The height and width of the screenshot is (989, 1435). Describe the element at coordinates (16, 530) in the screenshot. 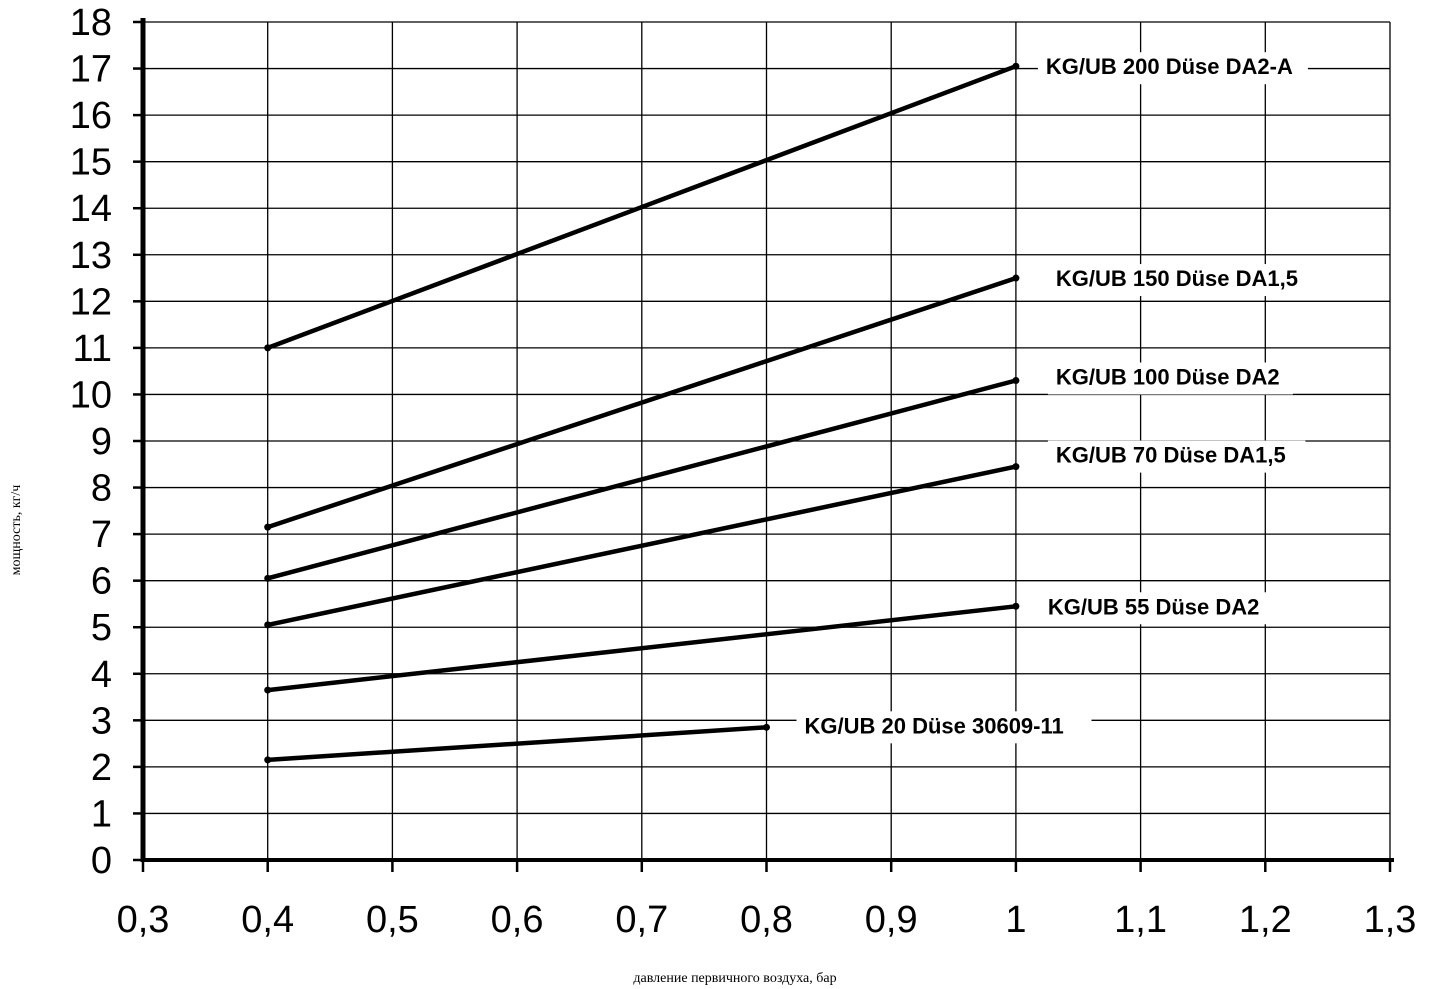

I see `y-axis-title: мощность, кг/ч` at that location.